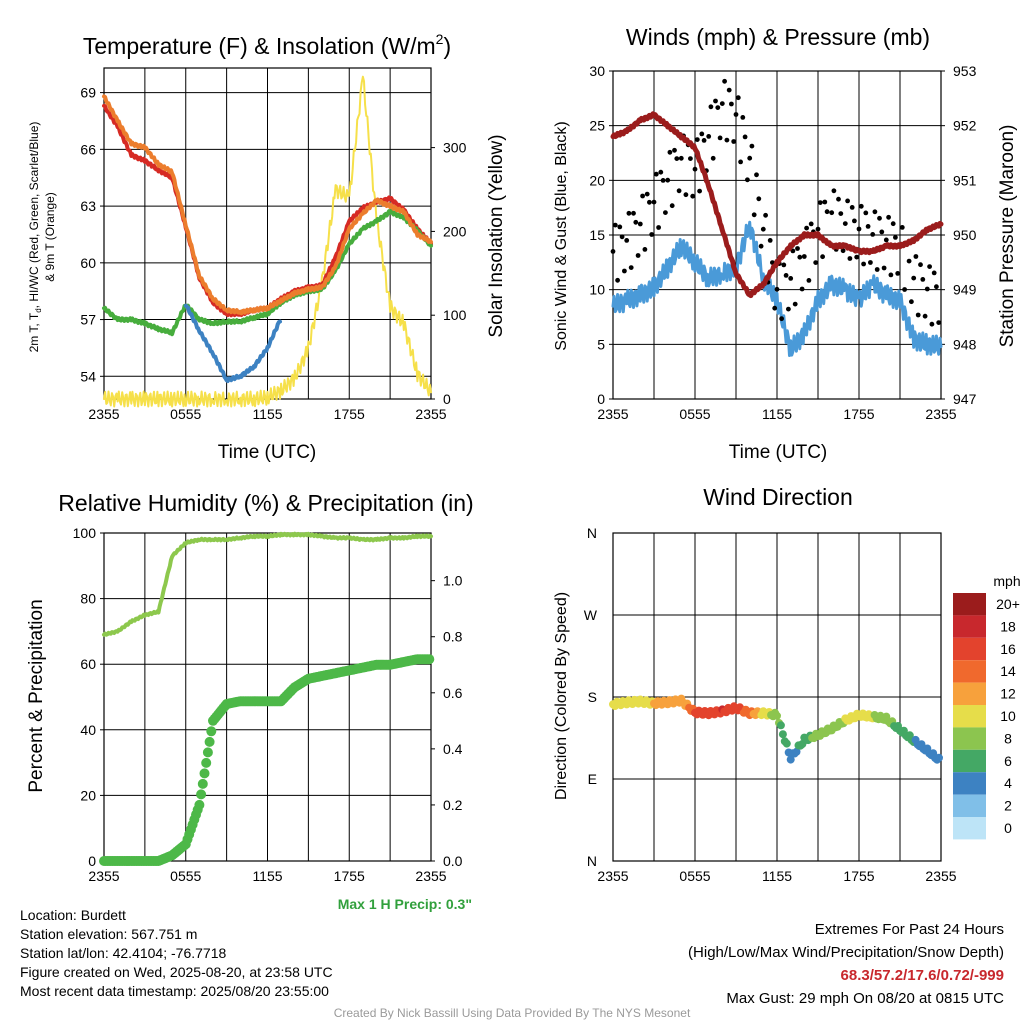 Image resolution: width=1024 pixels, height=1024 pixels. I want to click on wind-y-tick-label: 10, so click(597, 290).